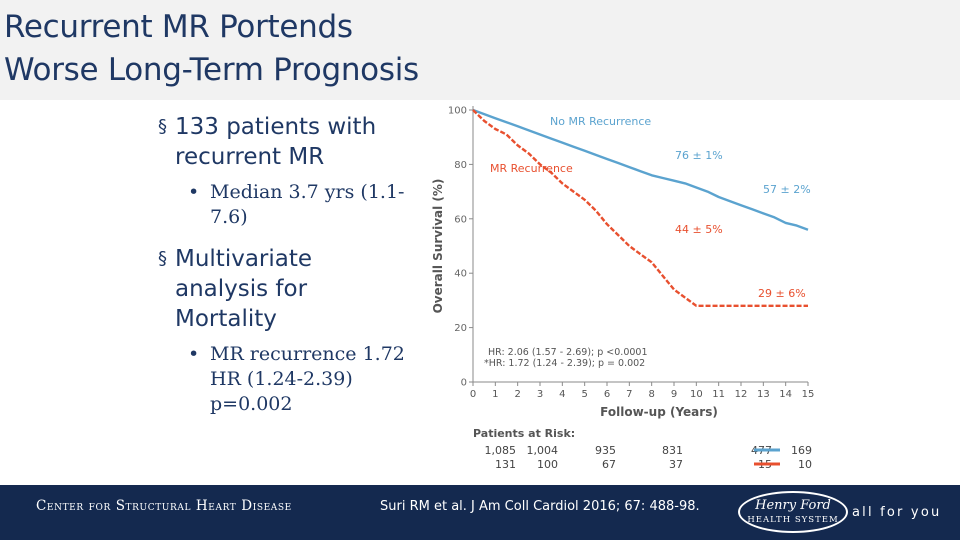  Describe the element at coordinates (584, 394) in the screenshot. I see `x-tick-label: 5` at that location.